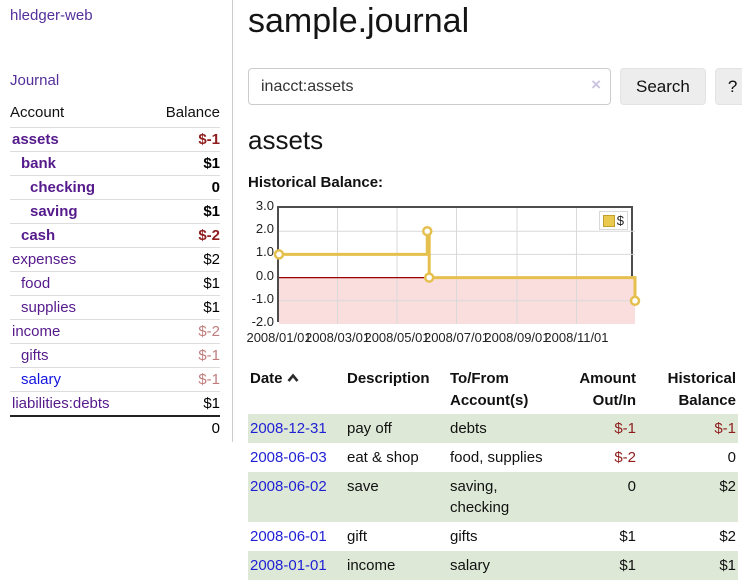 This screenshot has height=582, width=742. What do you see at coordinates (115, 139) in the screenshot?
I see `account-row: assets $-1` at bounding box center [115, 139].